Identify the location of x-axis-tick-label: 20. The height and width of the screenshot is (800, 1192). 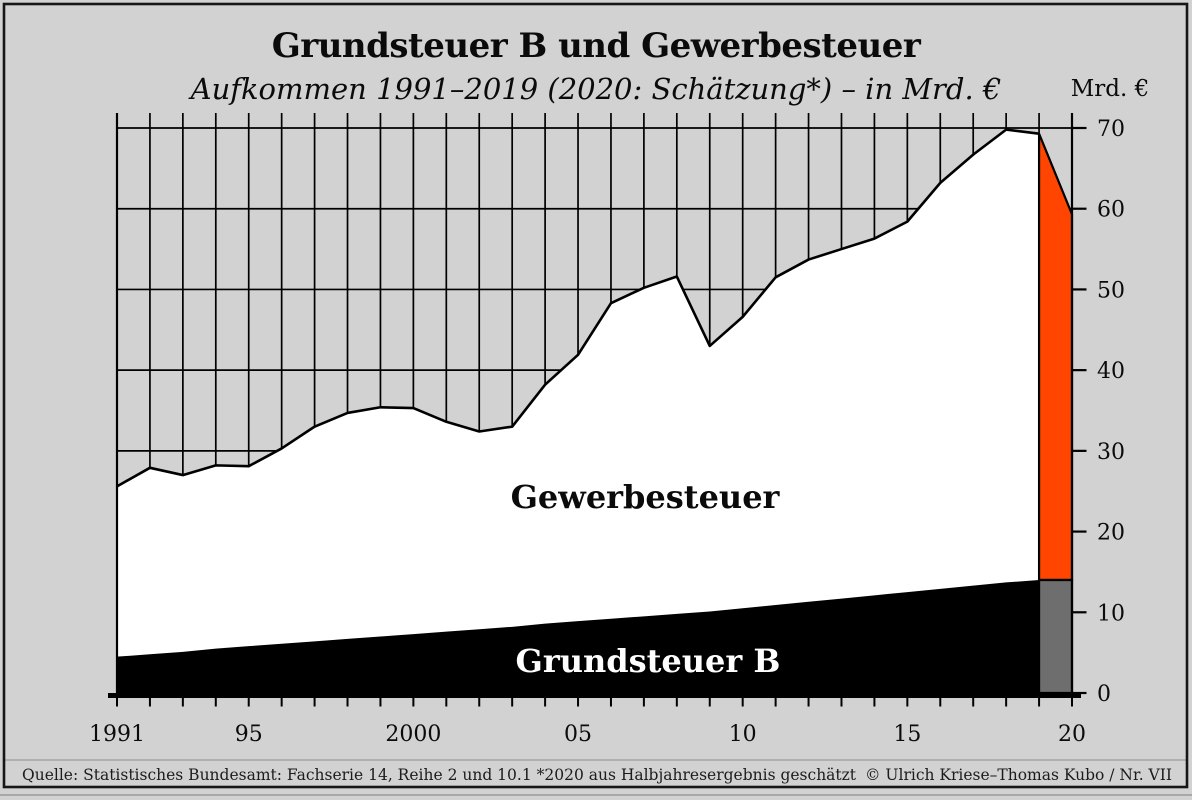
(1072, 734).